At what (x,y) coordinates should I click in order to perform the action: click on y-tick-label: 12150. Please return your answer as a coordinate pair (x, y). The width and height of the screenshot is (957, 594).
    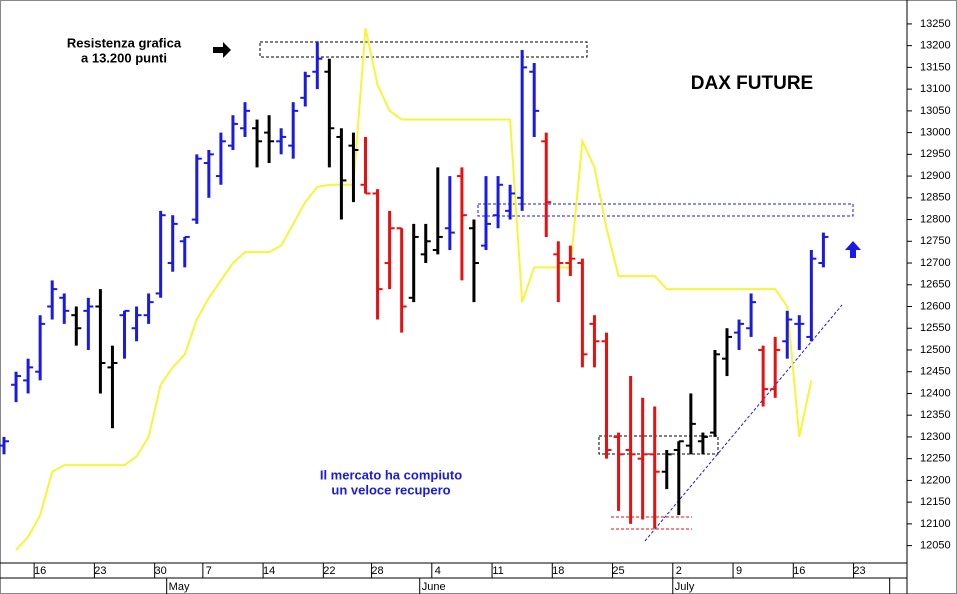
    Looking at the image, I should click on (935, 502).